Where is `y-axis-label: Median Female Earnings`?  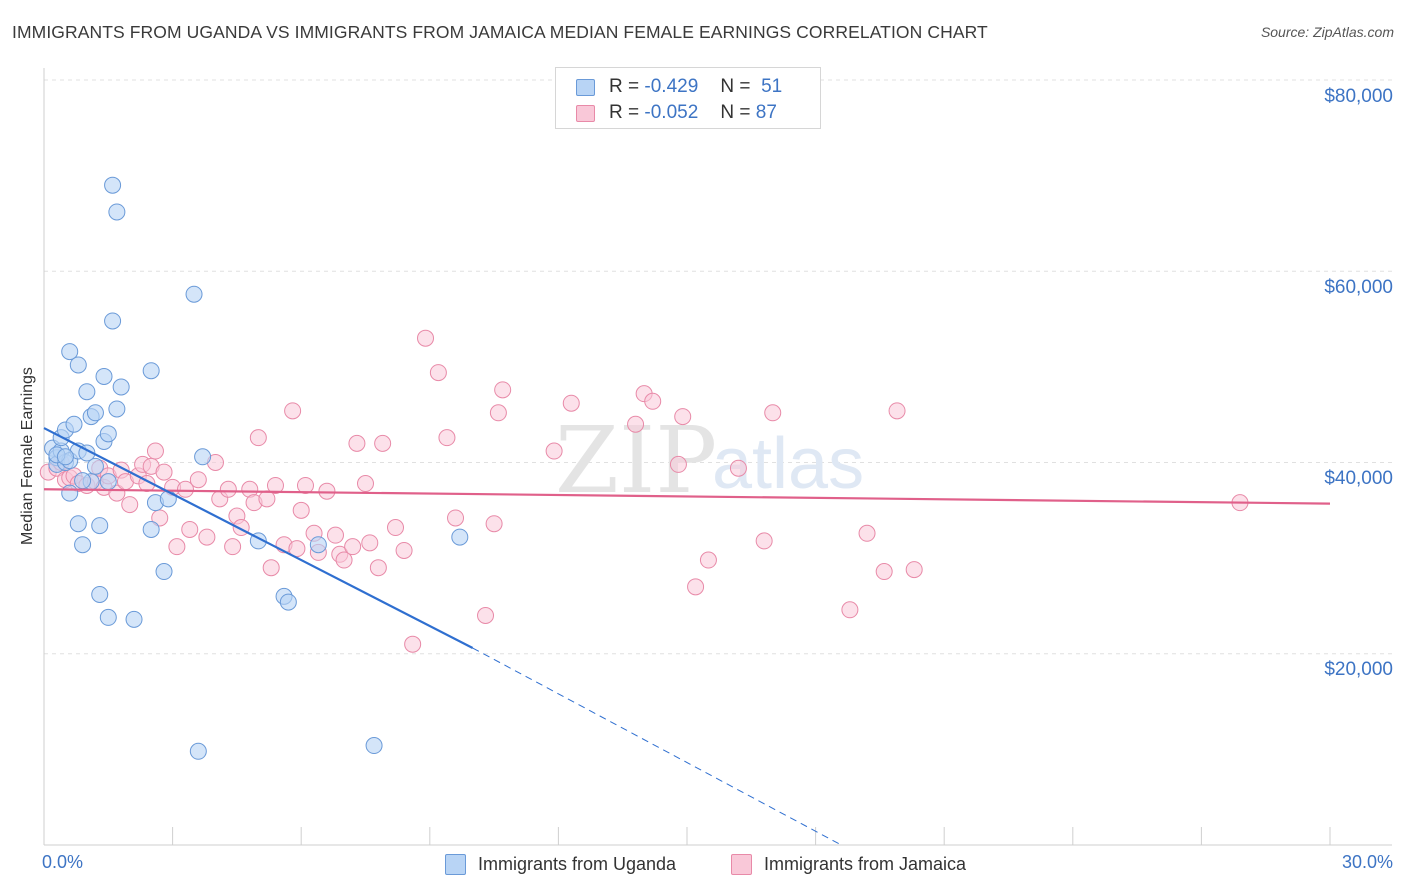 y-axis-label: Median Female Earnings is located at coordinates (27, 456).